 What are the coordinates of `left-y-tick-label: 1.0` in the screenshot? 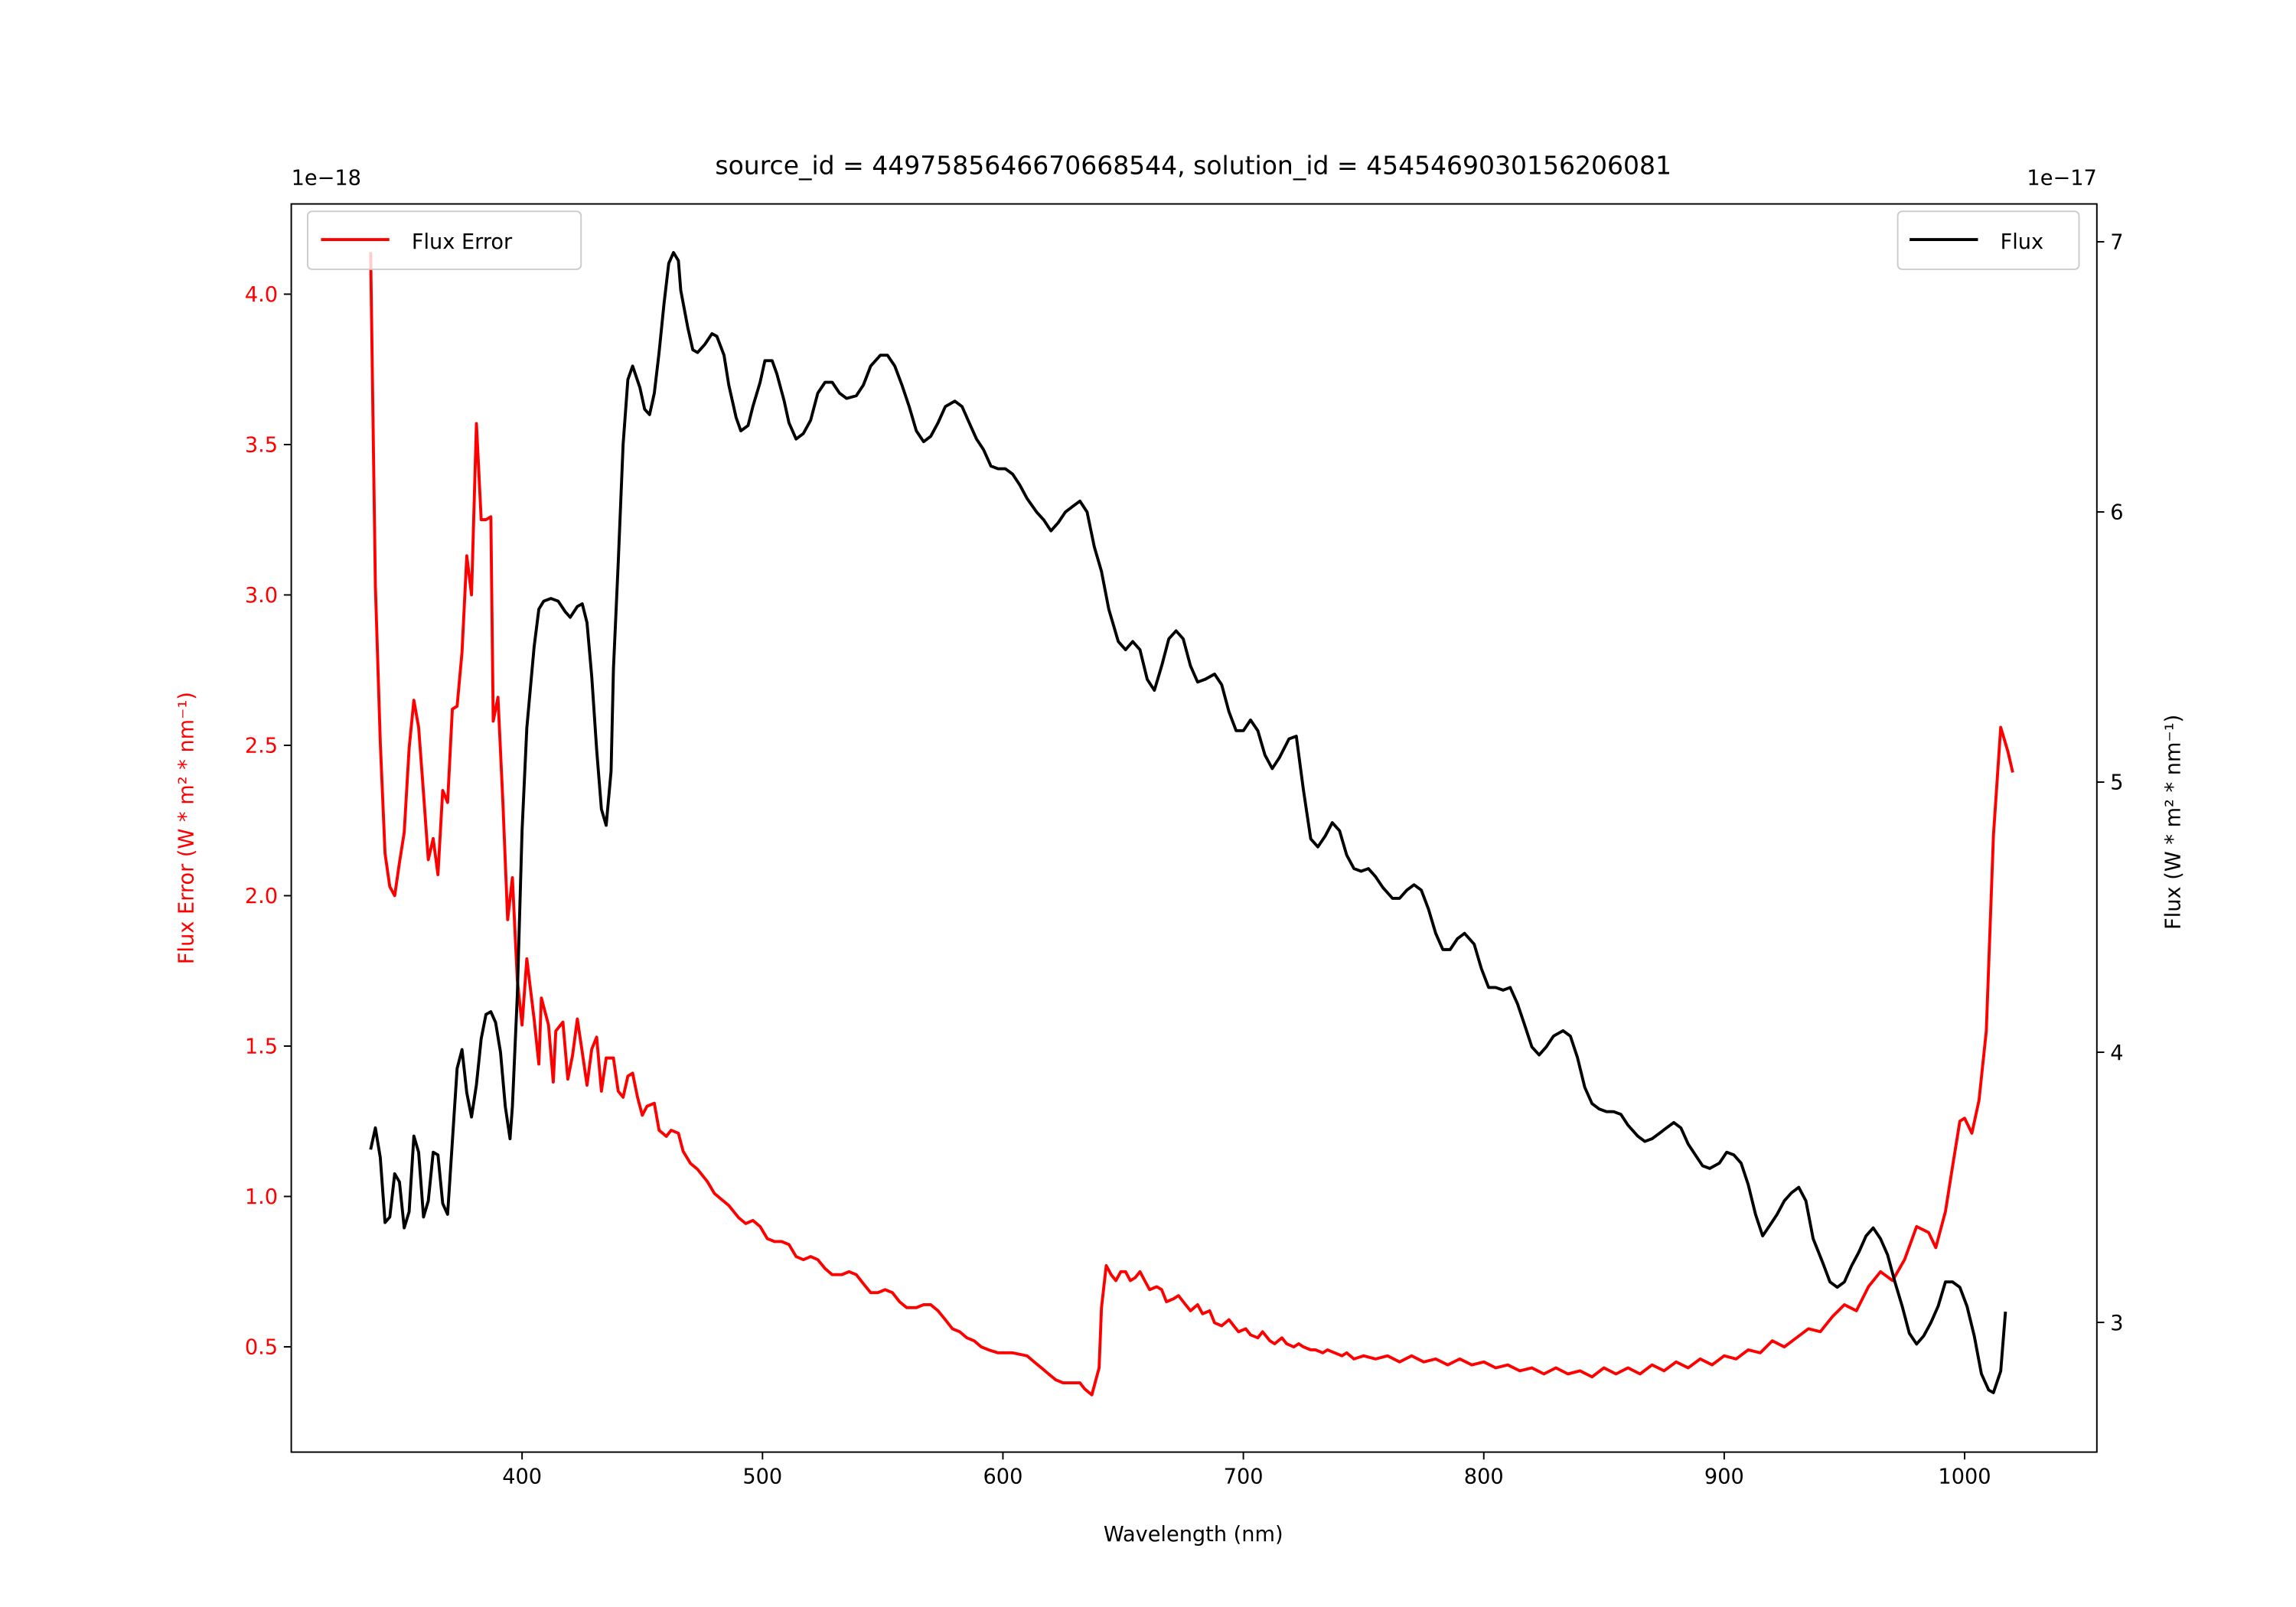 It's located at (261, 1197).